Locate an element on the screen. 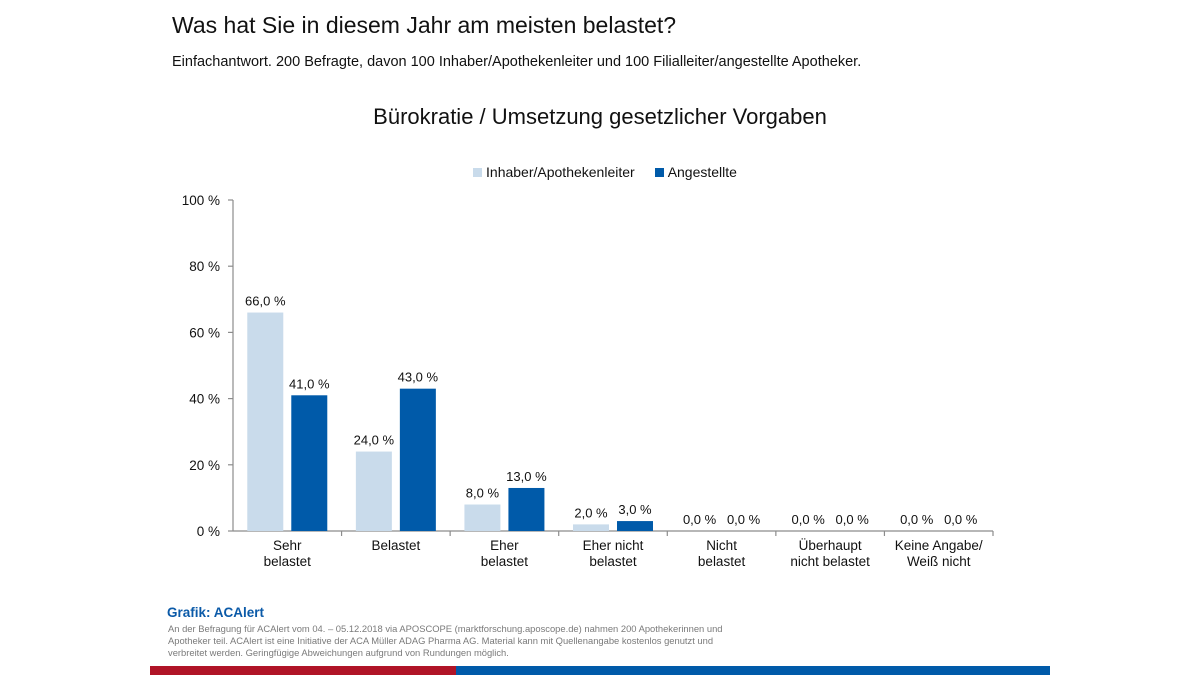 The height and width of the screenshot is (675, 1200). footer-bar-red is located at coordinates (303, 670).